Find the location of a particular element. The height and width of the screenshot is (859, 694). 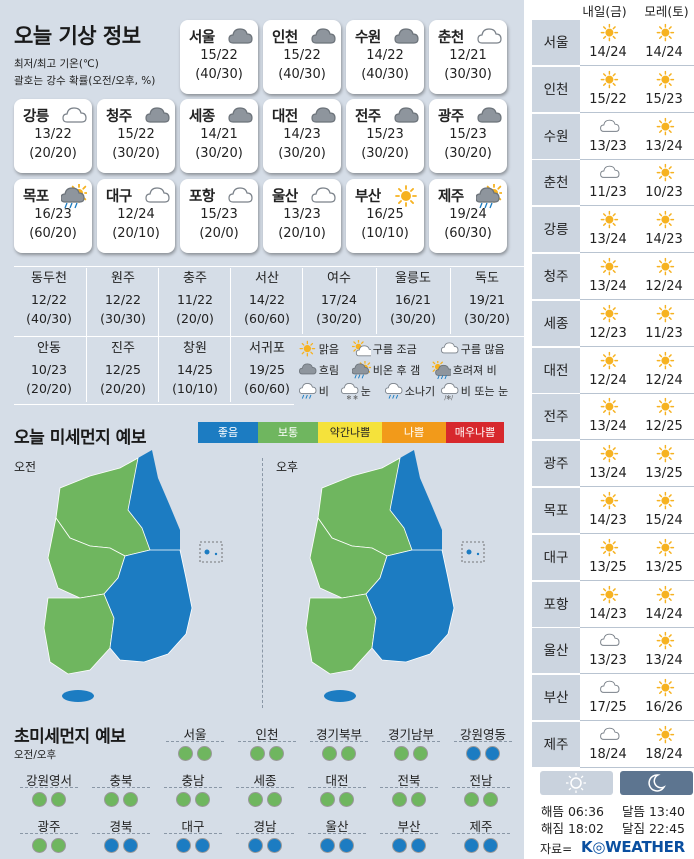

forecast-row: 수원 13/23 13/24 is located at coordinates (613, 136).